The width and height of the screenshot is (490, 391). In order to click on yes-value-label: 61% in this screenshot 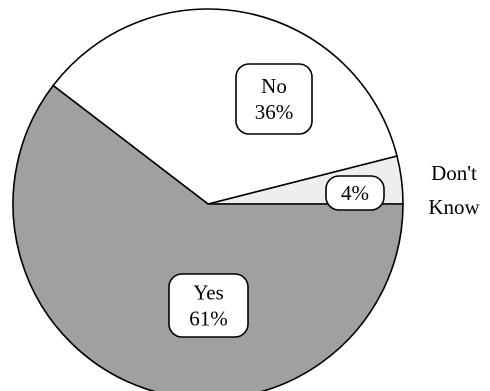, I will do `click(208, 319)`.